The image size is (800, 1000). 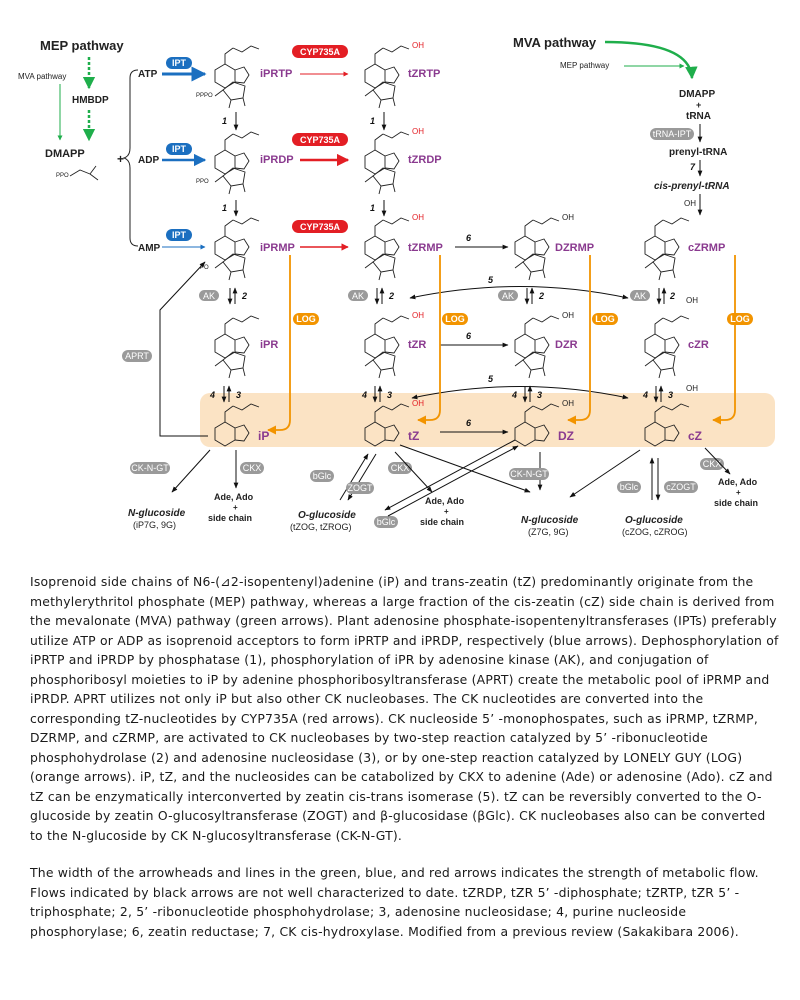 What do you see at coordinates (695, 436) in the screenshot?
I see `cz-label: cZ` at bounding box center [695, 436].